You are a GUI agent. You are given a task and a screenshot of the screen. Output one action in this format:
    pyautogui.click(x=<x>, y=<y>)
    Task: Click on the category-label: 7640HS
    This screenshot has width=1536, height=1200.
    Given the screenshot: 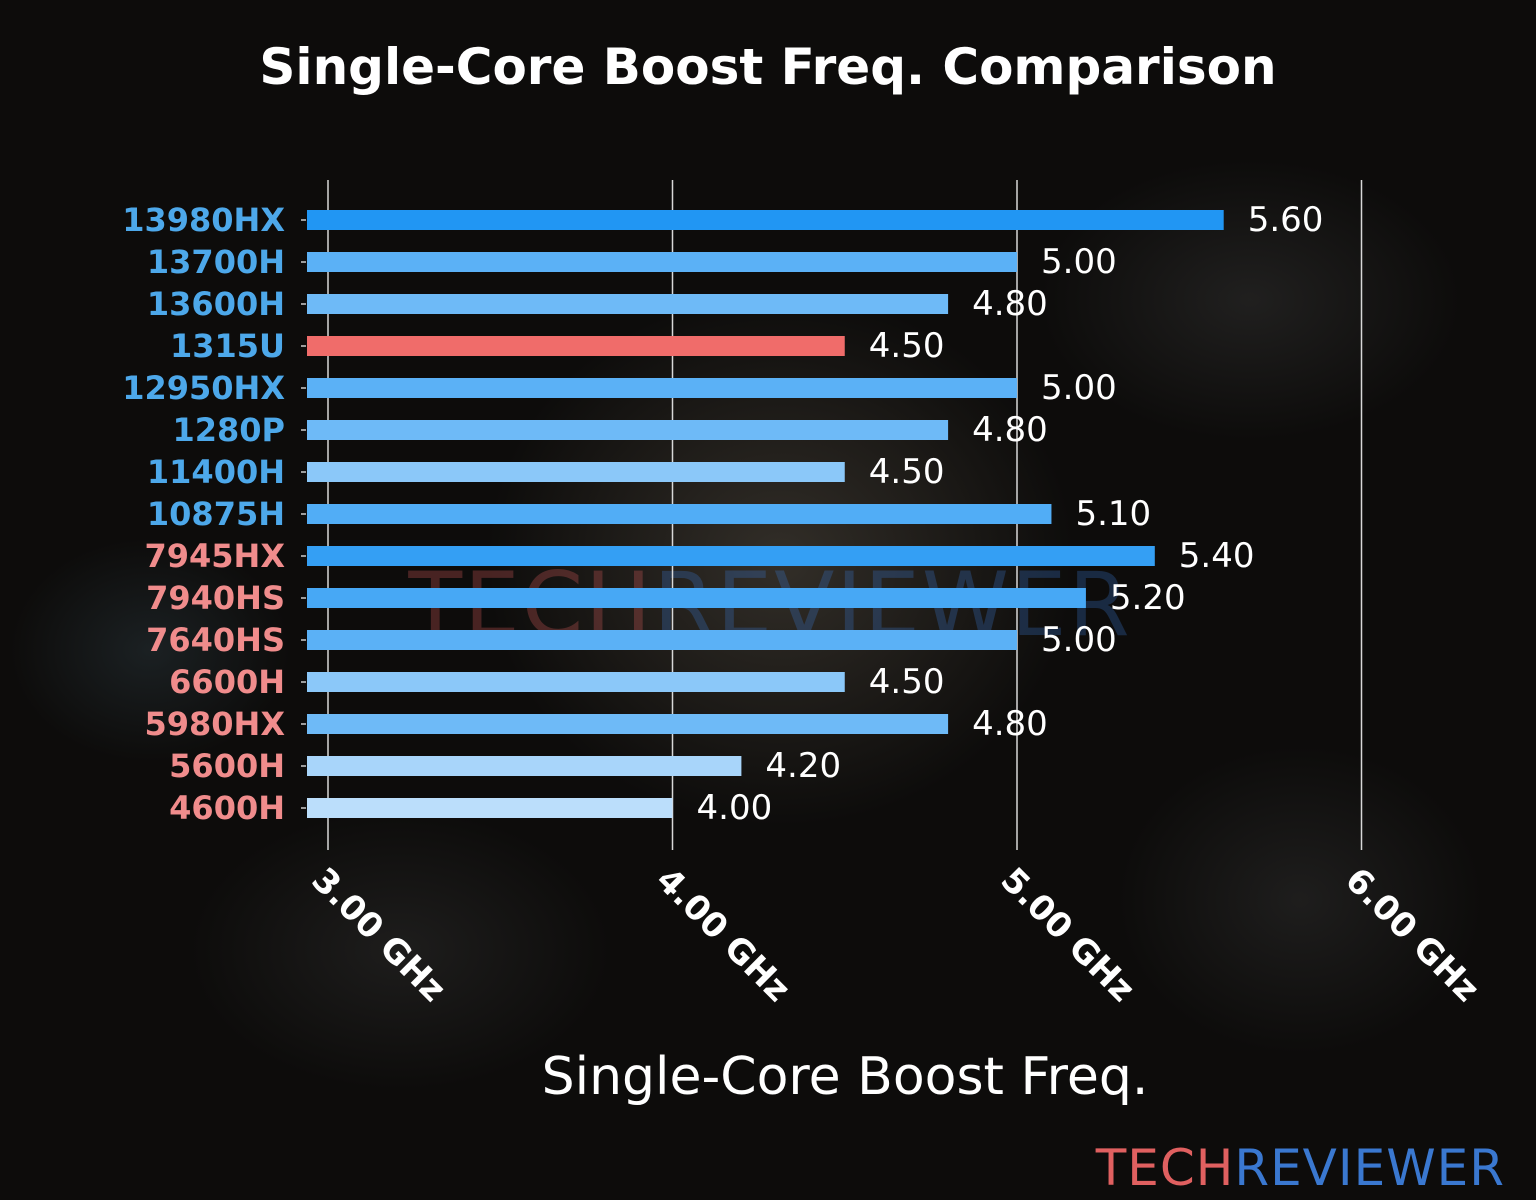 What is the action you would take?
    pyautogui.click(x=215, y=640)
    